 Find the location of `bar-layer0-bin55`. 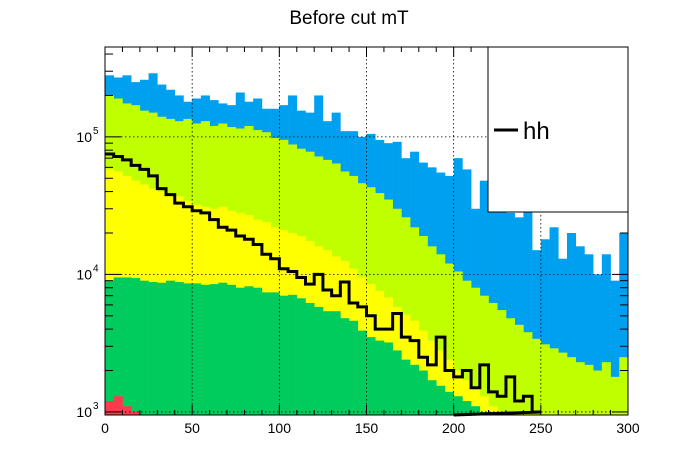

bar-layer0-bin55 is located at coordinates (589, 334).